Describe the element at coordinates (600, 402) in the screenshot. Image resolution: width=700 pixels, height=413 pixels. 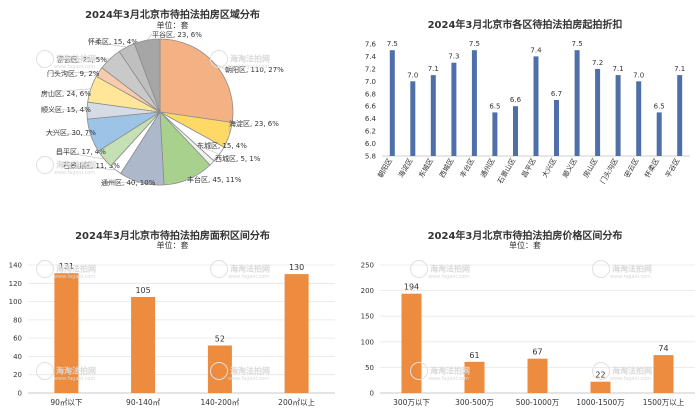
I see `x-tick-label: 1000-1500万` at that location.